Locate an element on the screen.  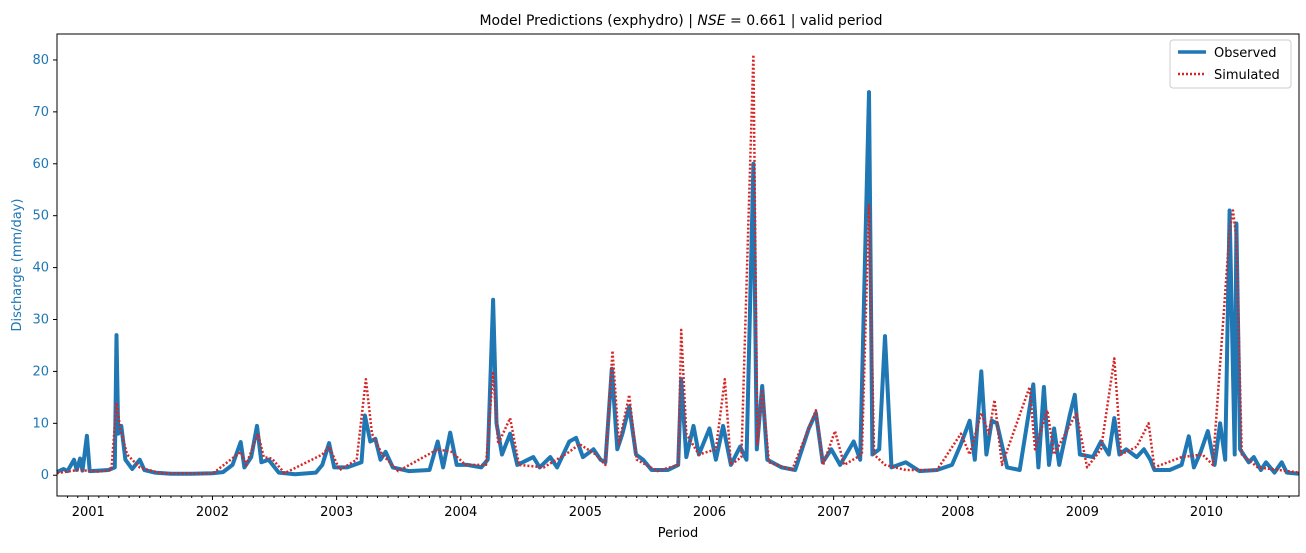
legend-observed-label: Observed is located at coordinates (1245, 53).